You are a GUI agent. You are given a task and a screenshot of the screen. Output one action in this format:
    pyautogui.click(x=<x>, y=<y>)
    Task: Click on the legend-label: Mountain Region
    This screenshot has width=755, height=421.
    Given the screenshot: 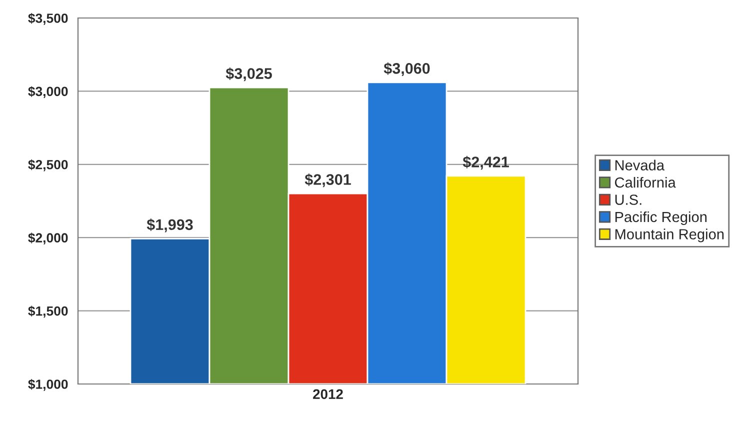 What is the action you would take?
    pyautogui.click(x=669, y=235)
    